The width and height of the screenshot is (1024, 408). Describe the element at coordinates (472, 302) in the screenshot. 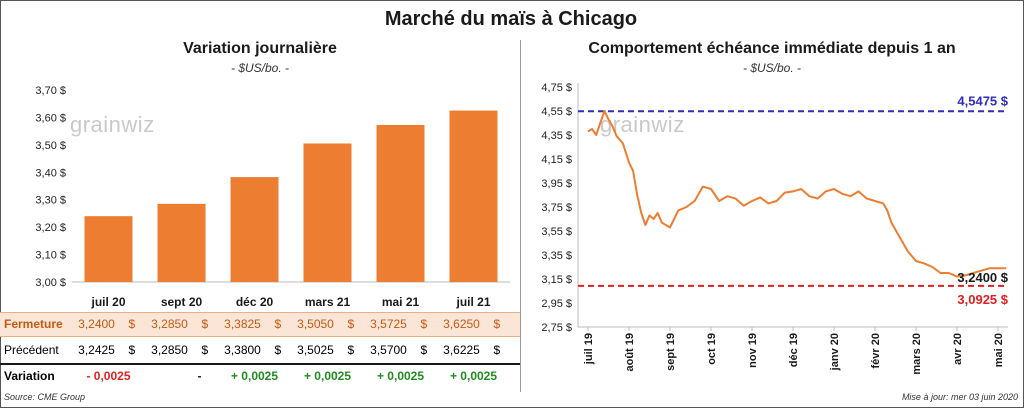

I see `bar-category-label: juil 21` at that location.